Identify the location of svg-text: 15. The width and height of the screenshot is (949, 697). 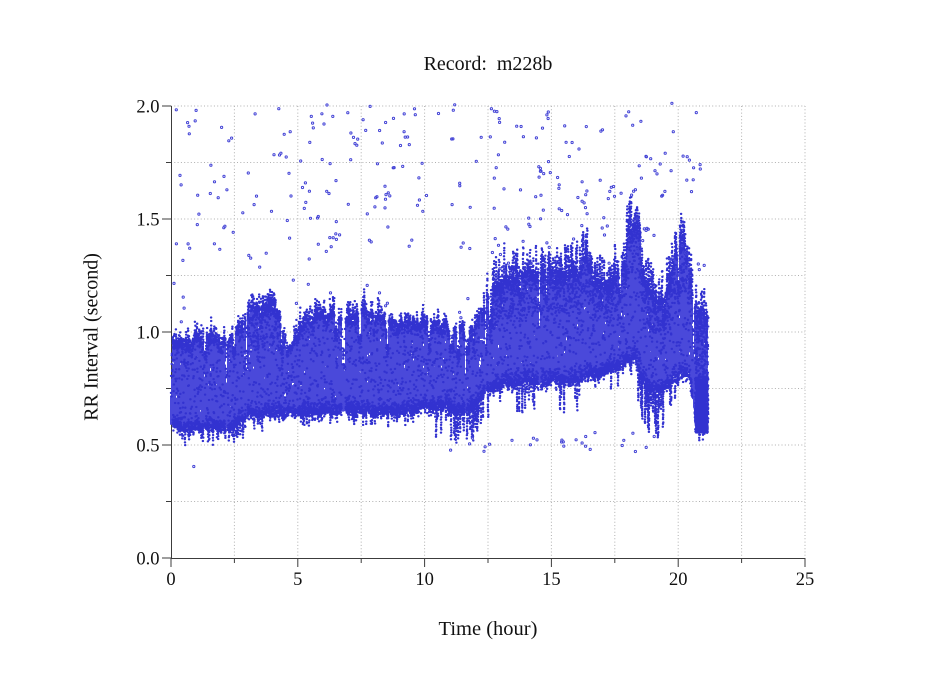
(551, 580).